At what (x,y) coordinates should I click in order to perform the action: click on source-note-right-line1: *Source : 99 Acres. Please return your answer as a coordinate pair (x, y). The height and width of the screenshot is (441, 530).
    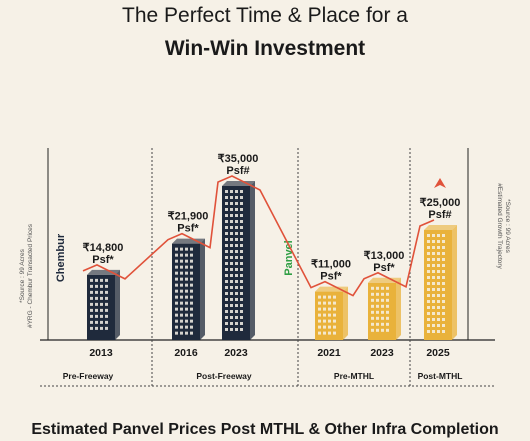
    Looking at the image, I should click on (507, 226).